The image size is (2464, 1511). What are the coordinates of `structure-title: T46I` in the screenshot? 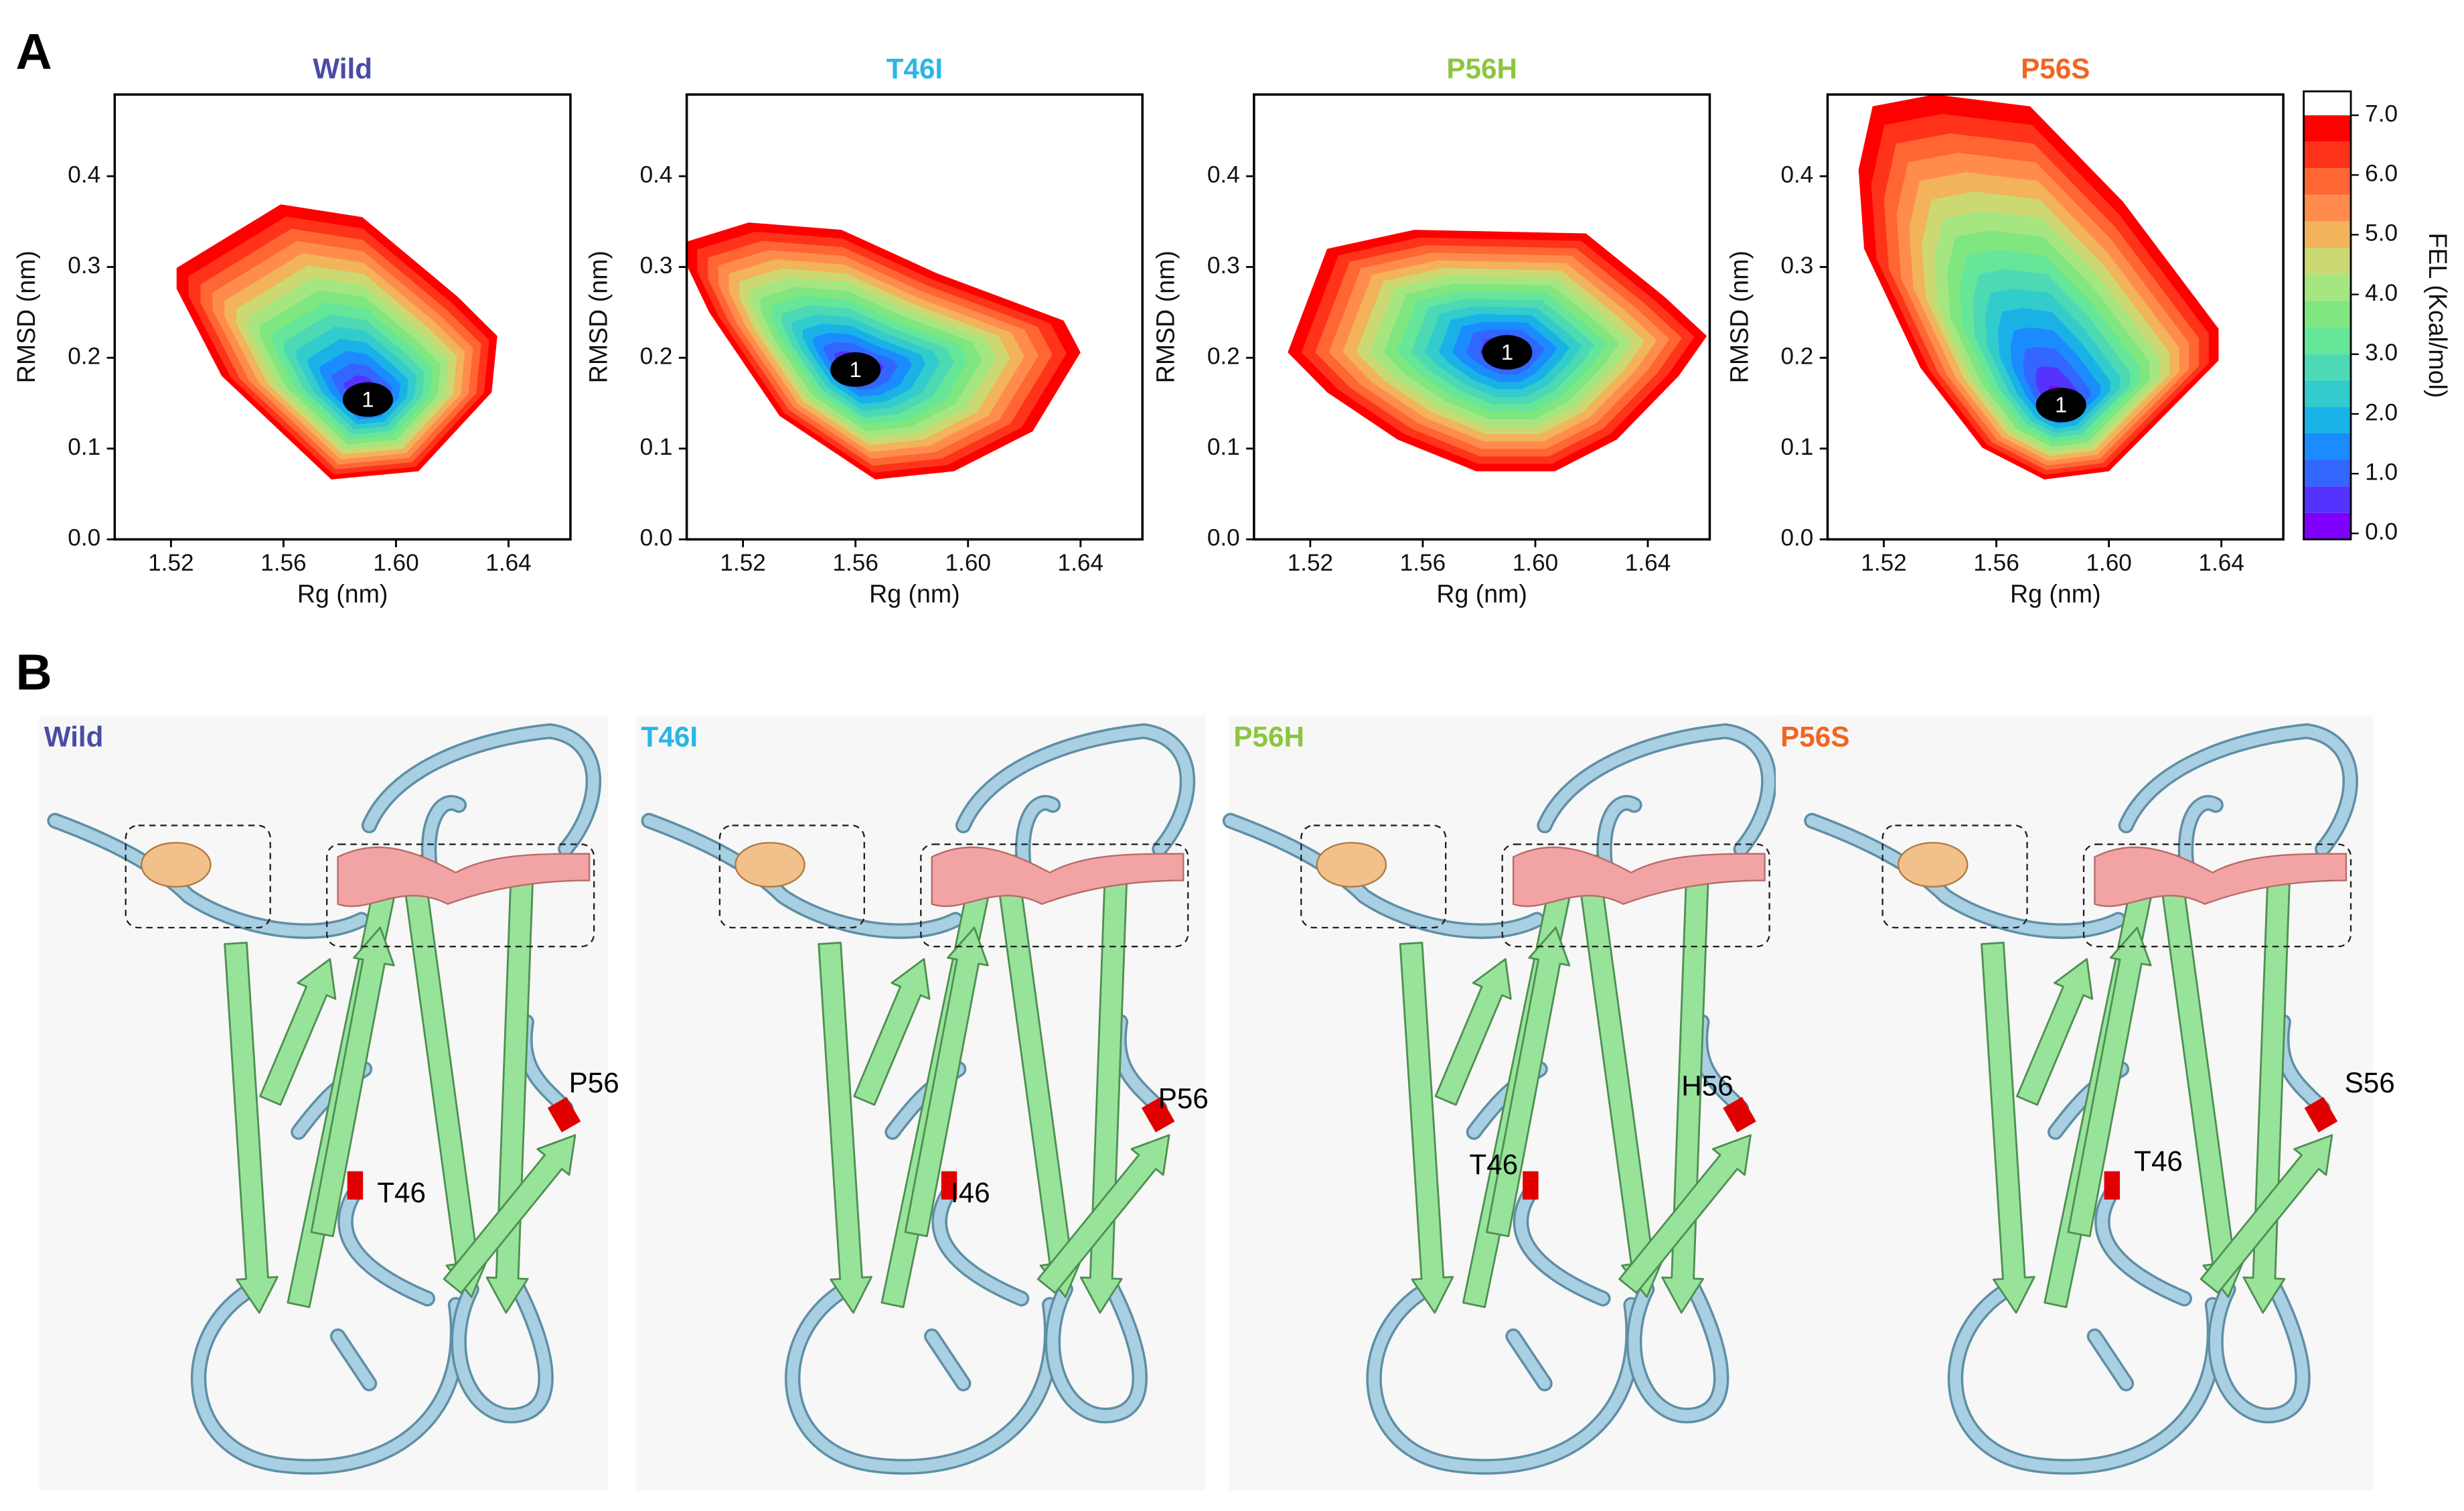 It's located at (669, 737).